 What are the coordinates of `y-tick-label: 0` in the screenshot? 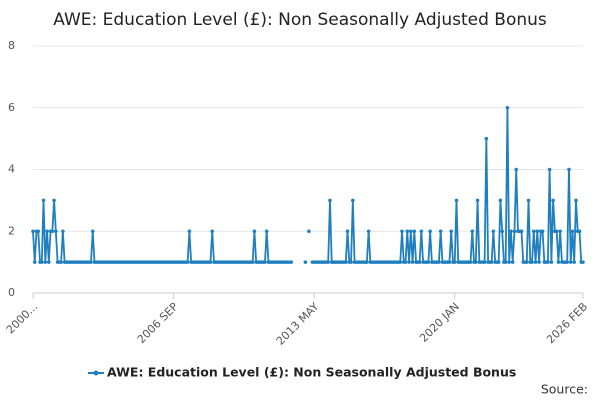 It's located at (11, 292).